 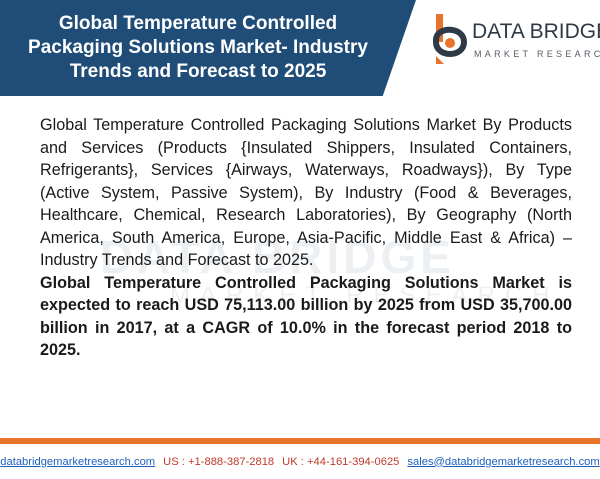 What do you see at coordinates (537, 54) in the screenshot?
I see `logo-subtitle: MARKET RESEARCH` at bounding box center [537, 54].